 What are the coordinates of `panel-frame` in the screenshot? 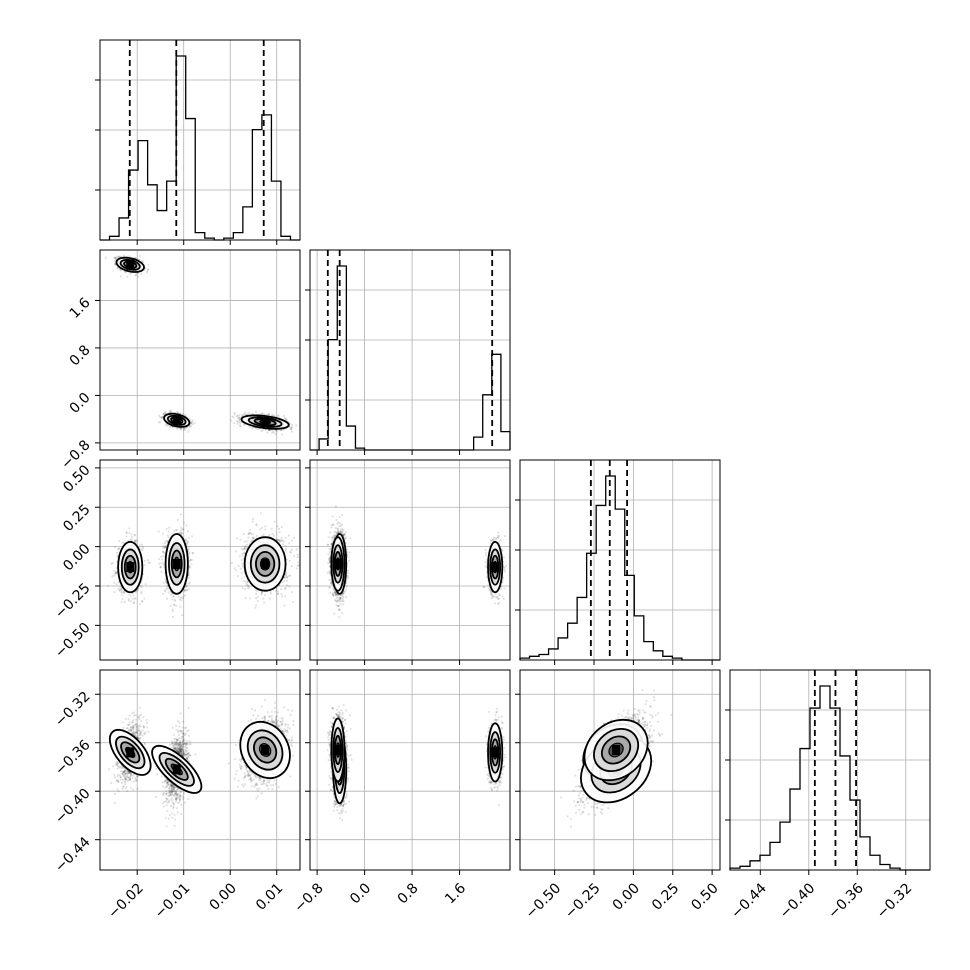 It's located at (200, 350).